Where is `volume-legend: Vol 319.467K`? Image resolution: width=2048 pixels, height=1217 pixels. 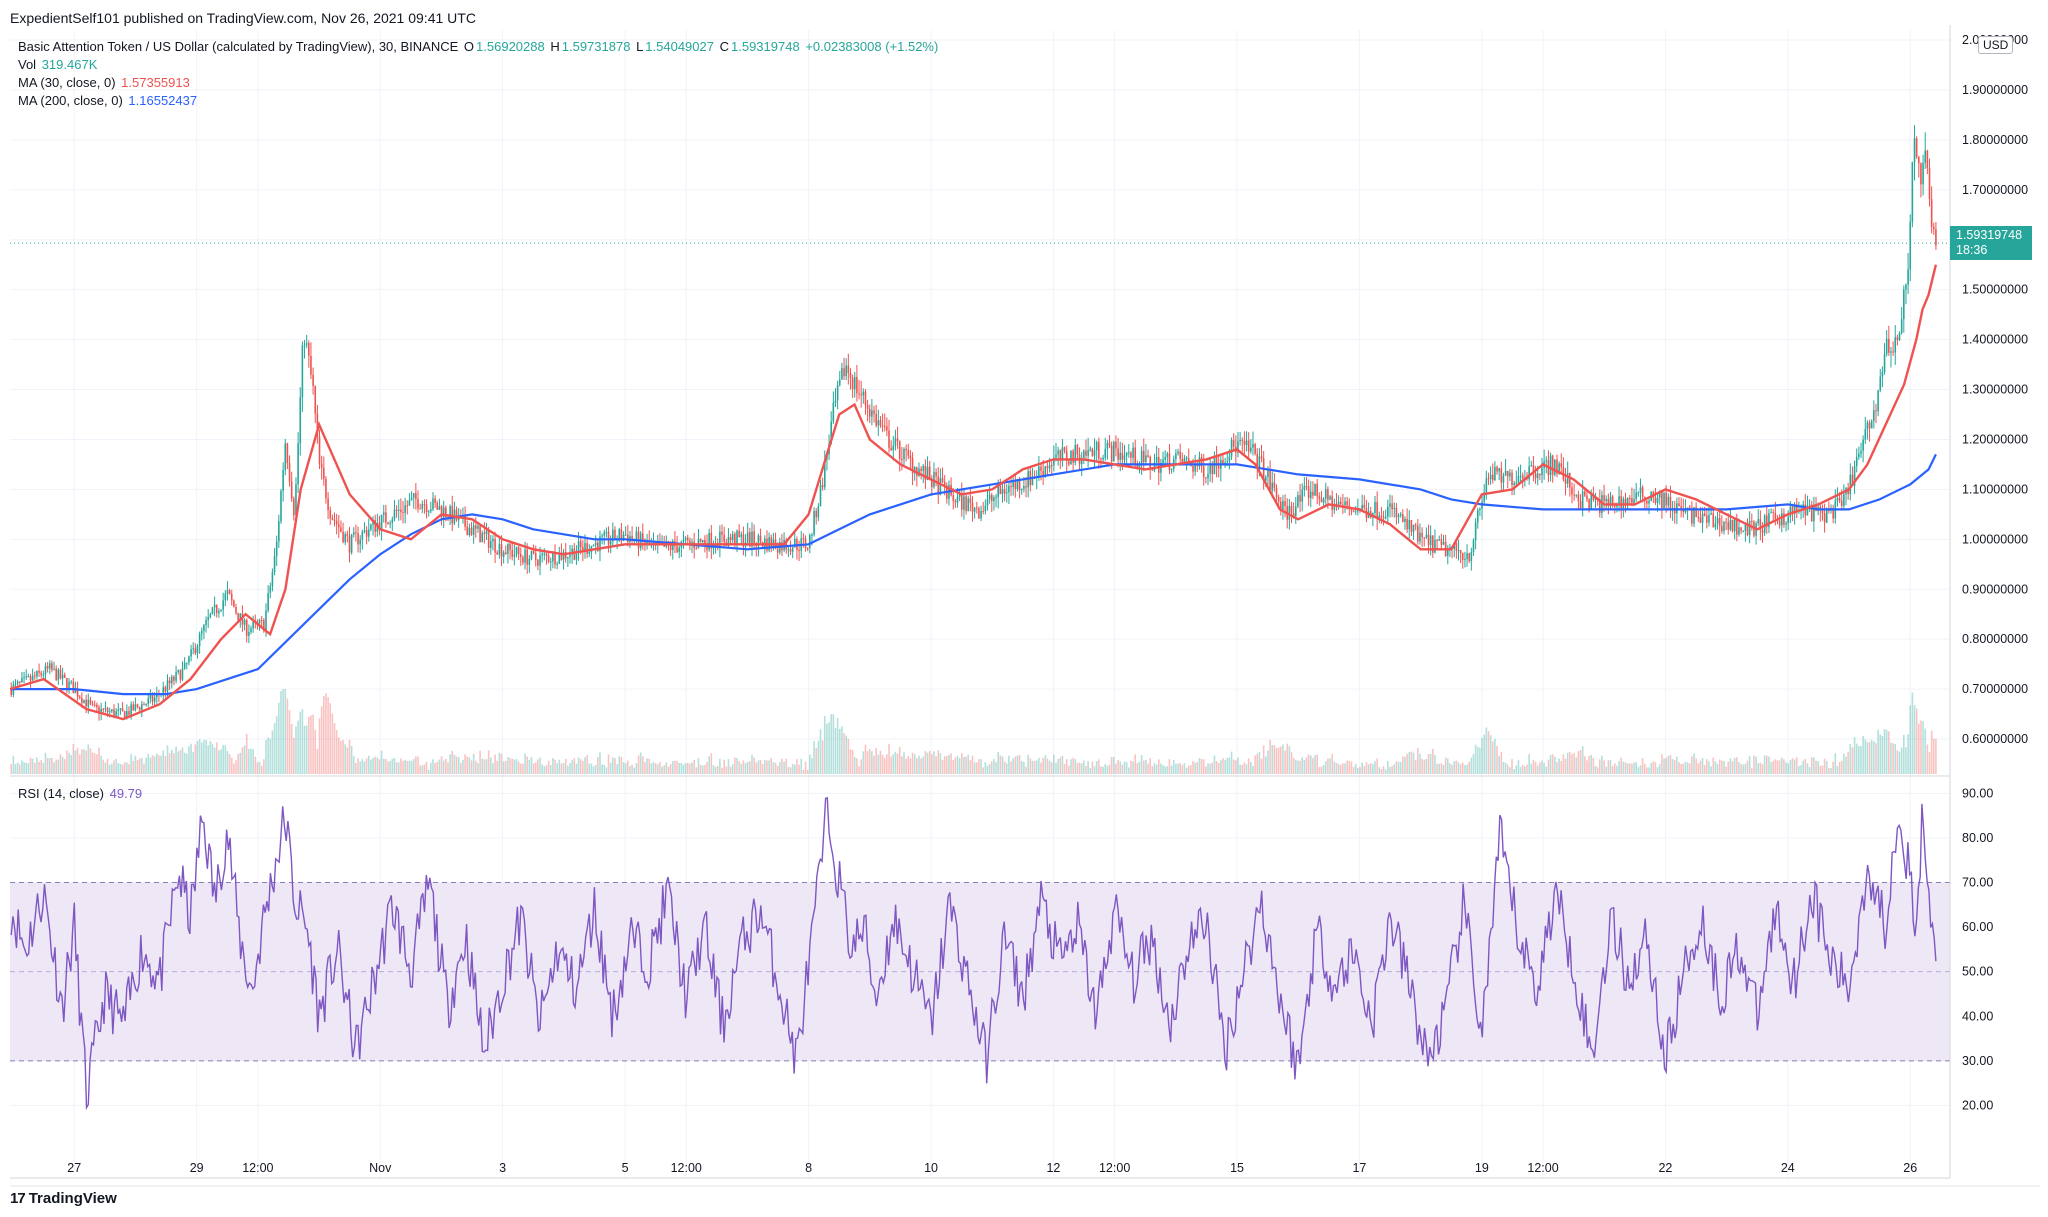
volume-legend: Vol 319.467K is located at coordinates (58, 65).